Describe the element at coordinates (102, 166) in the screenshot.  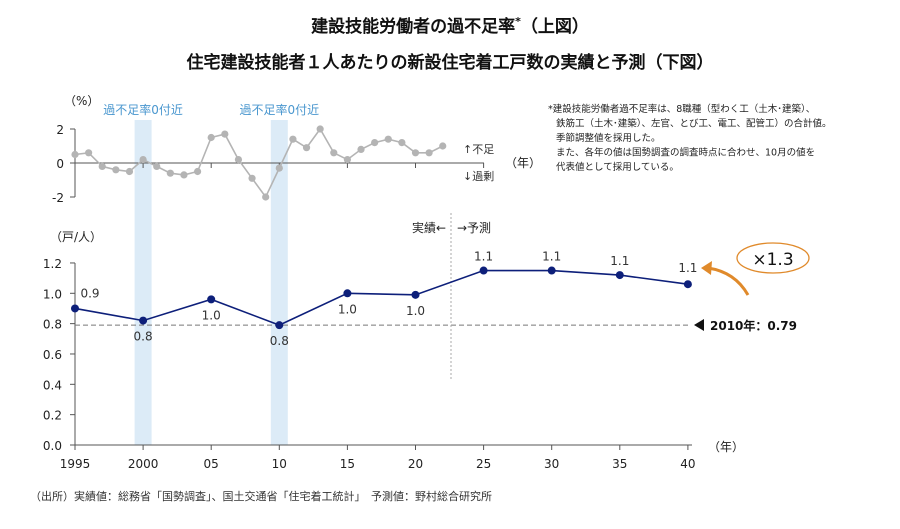
I see `shortage-point-1997` at that location.